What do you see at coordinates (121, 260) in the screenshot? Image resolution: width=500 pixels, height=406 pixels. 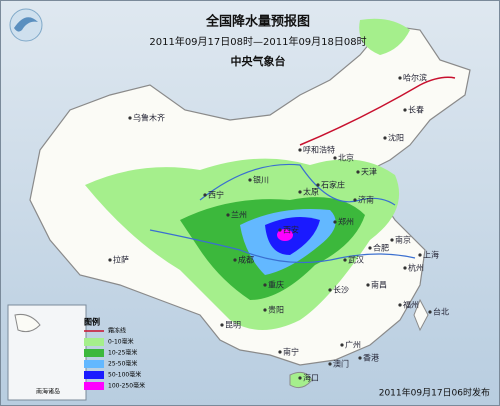 I see `city-label: 拉萨` at bounding box center [121, 260].